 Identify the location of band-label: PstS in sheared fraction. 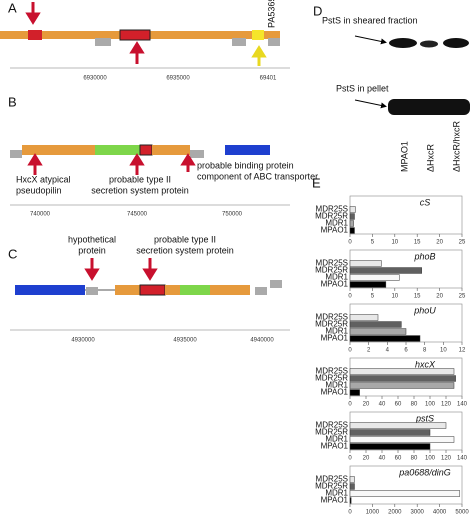
(370, 20).